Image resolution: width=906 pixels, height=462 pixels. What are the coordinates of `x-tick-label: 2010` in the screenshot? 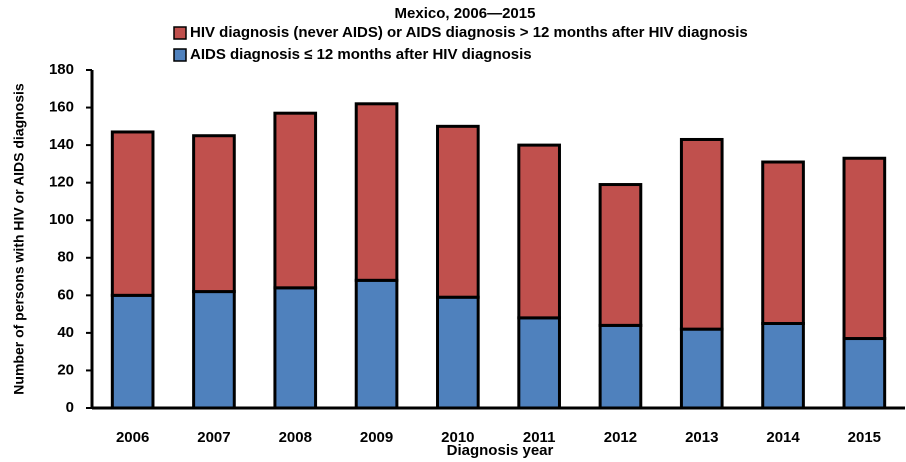 It's located at (457, 437).